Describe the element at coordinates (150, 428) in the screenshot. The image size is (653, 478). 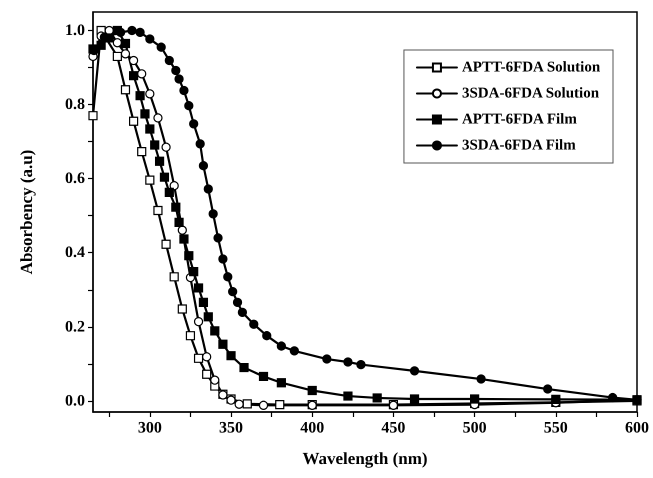
I see `x-tick-label: 300` at that location.